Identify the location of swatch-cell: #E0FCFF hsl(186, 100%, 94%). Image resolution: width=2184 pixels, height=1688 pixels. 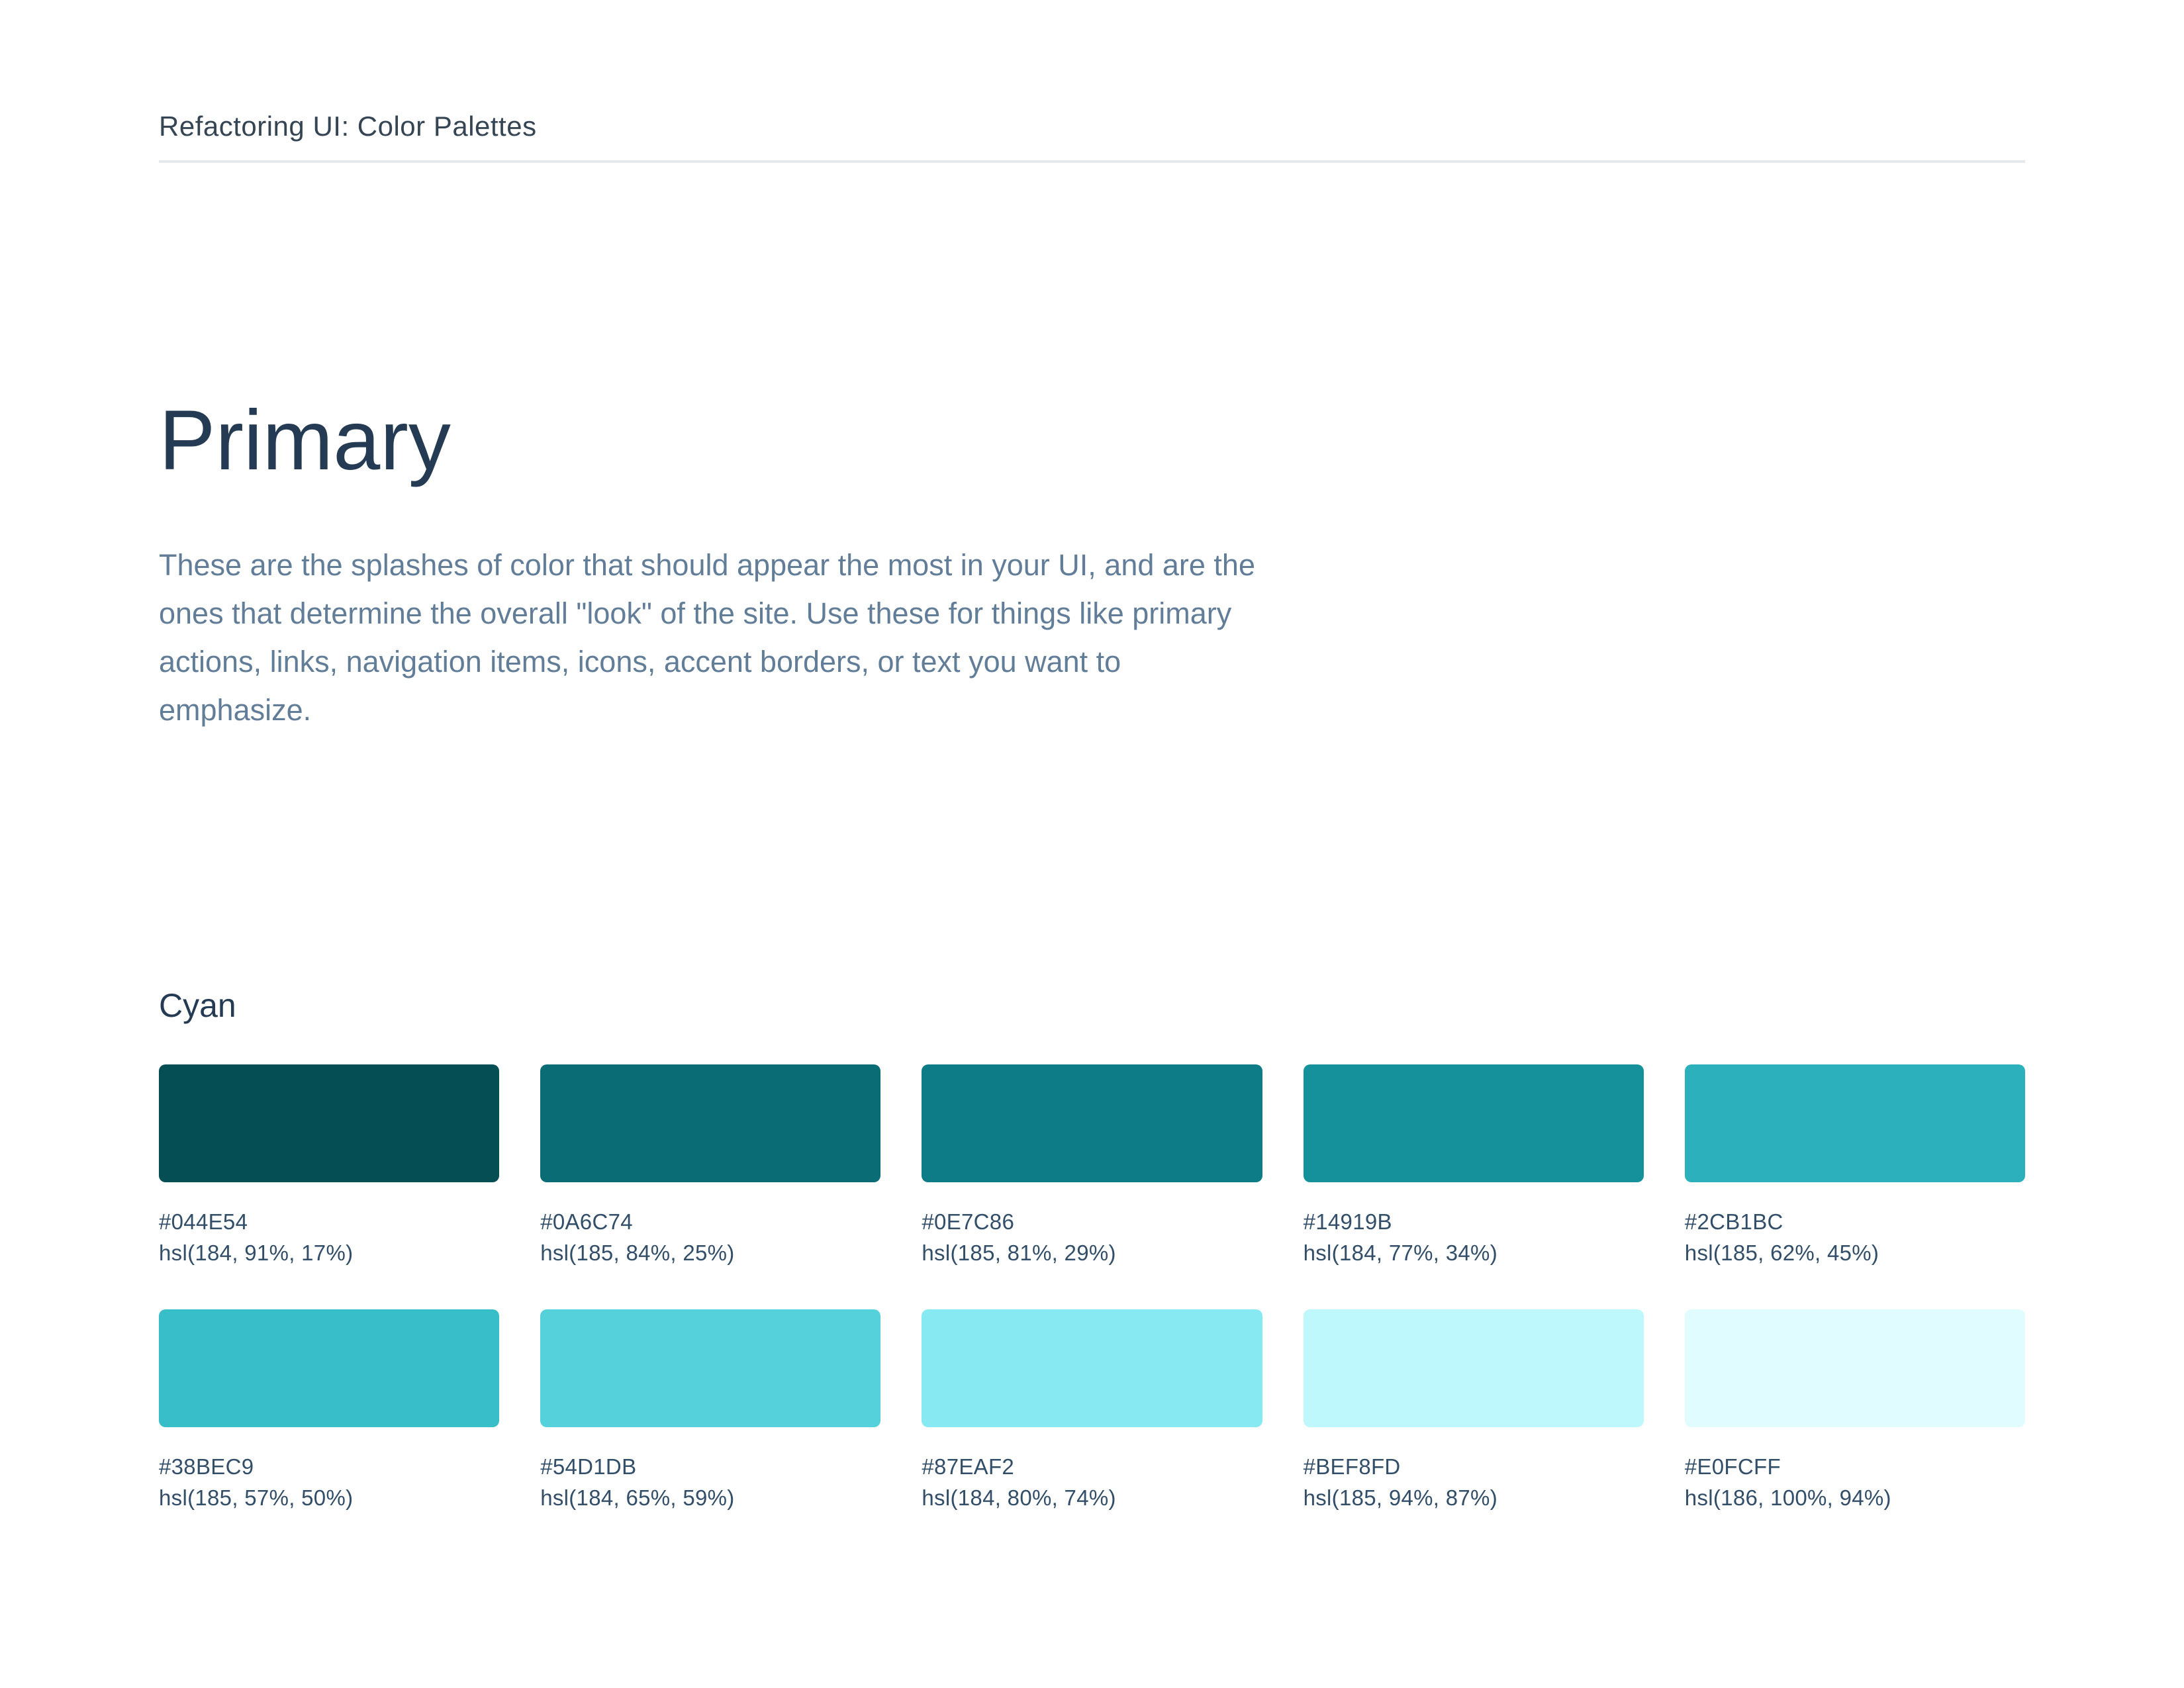
(1854, 1411).